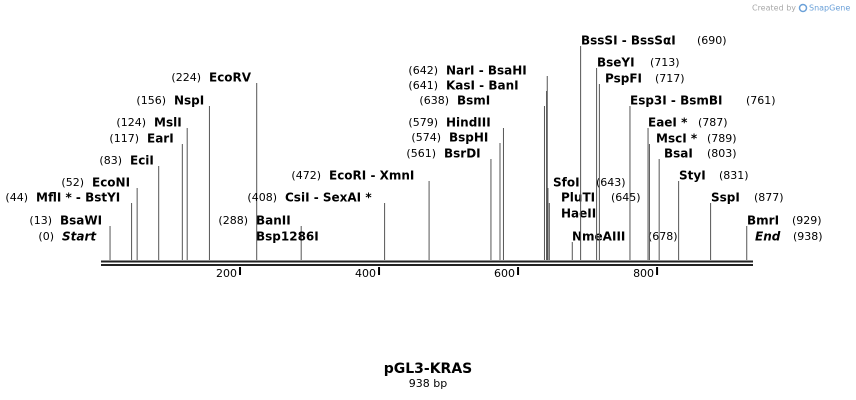 The height and width of the screenshot is (400, 856). I want to click on enzyme-name: PspFI, so click(623, 79).